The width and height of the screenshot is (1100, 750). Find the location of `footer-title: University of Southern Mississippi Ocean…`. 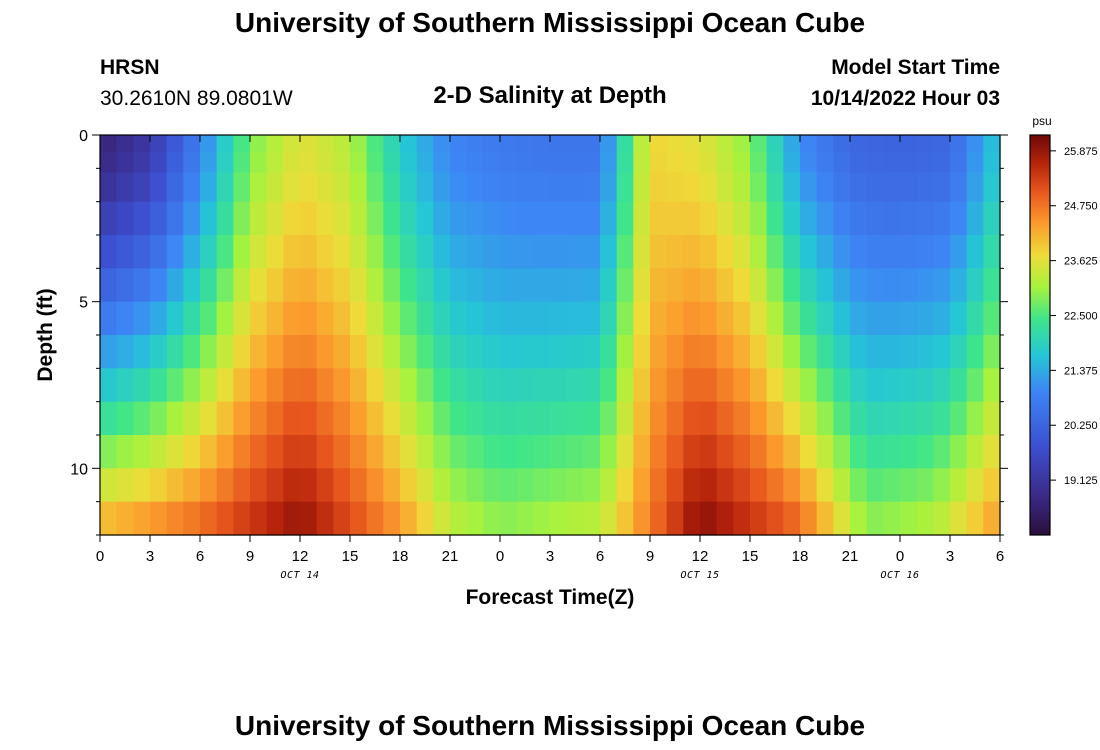

footer-title: University of Southern Mississippi Ocean… is located at coordinates (550, 725).